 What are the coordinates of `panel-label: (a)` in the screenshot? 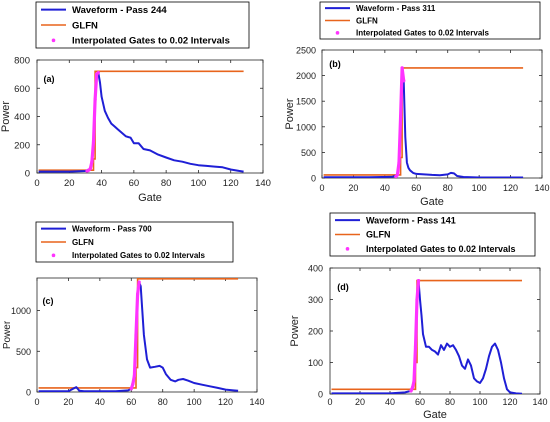 It's located at (49, 79).